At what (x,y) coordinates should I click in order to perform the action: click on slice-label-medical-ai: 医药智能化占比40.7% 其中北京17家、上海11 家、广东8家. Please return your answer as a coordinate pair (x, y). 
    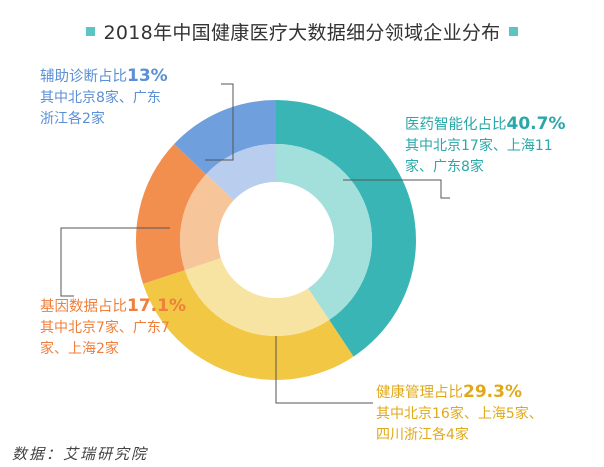
    Looking at the image, I should click on (485, 146).